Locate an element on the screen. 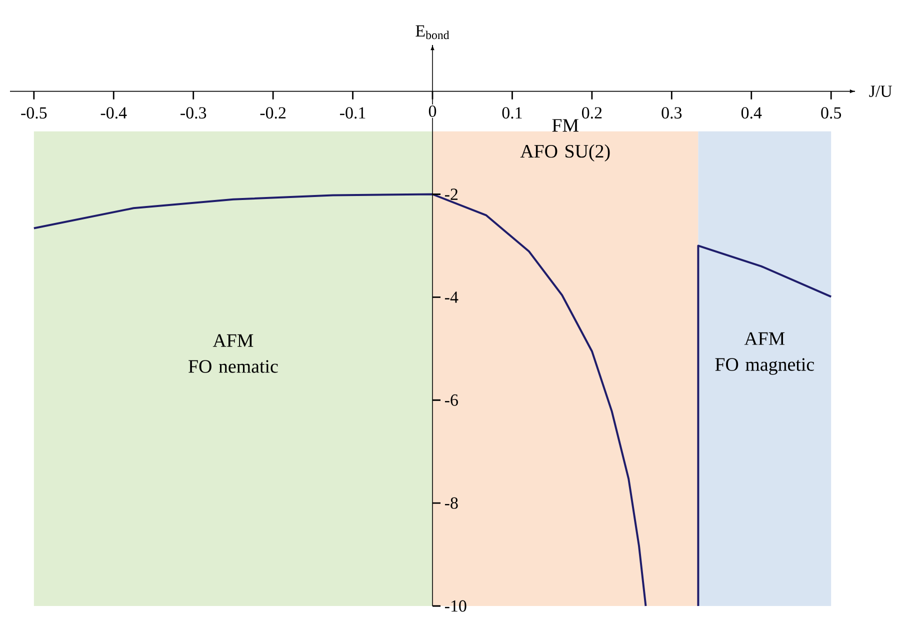 The width and height of the screenshot is (914, 620). x-tick-label: -0.5 is located at coordinates (34, 113).